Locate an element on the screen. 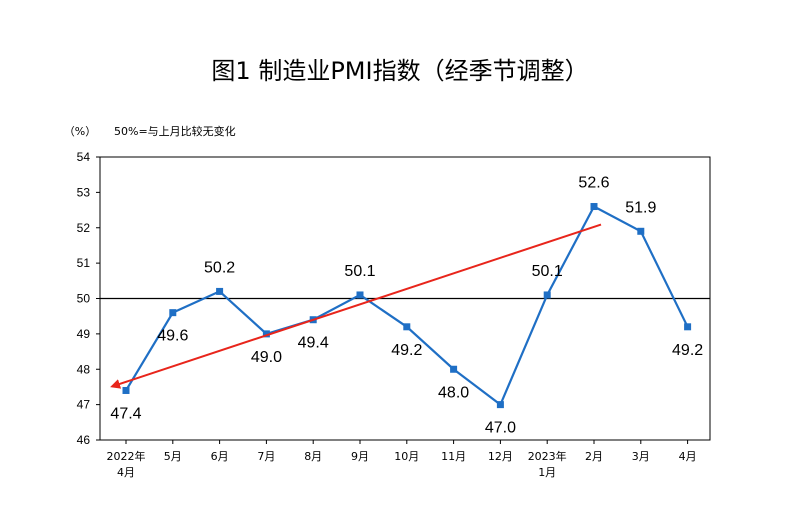  y-tick-label: 53 is located at coordinates (84, 192).